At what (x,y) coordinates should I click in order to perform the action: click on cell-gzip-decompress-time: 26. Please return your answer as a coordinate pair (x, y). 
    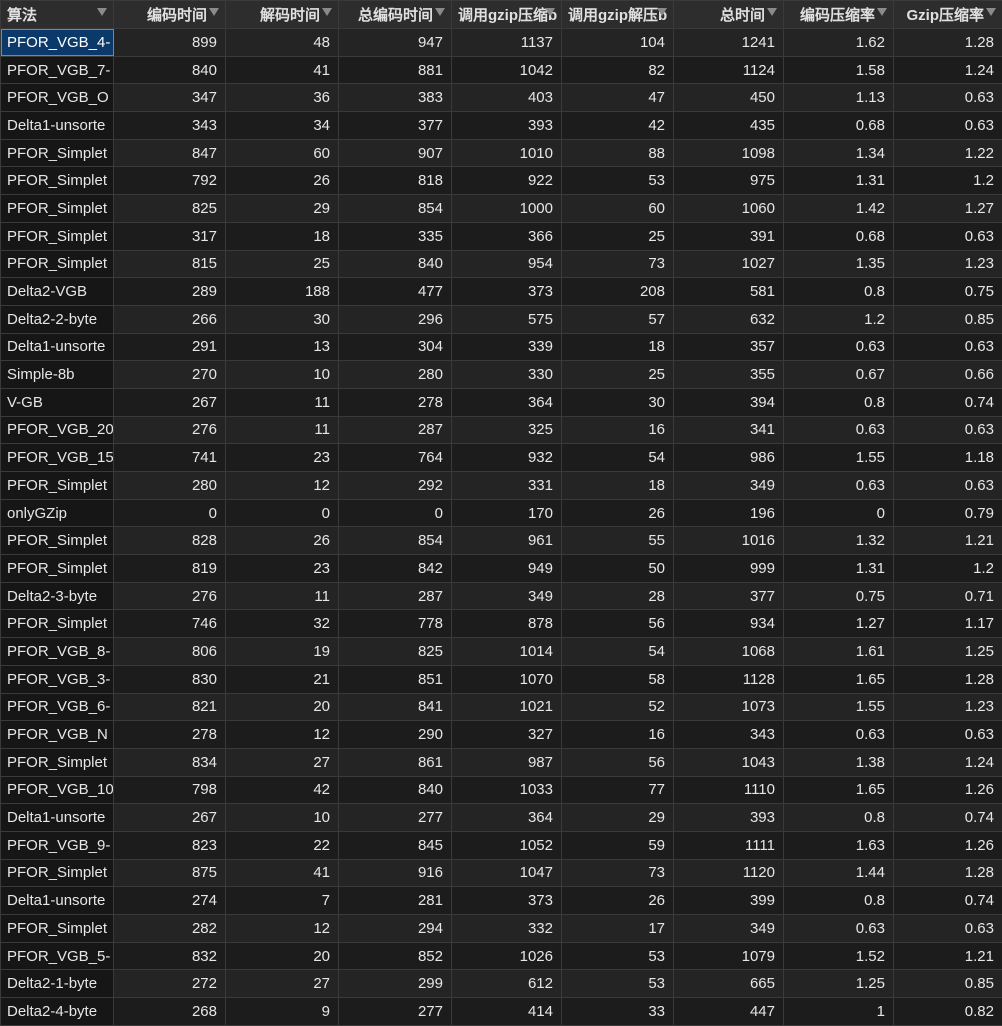
    Looking at the image, I should click on (617, 513).